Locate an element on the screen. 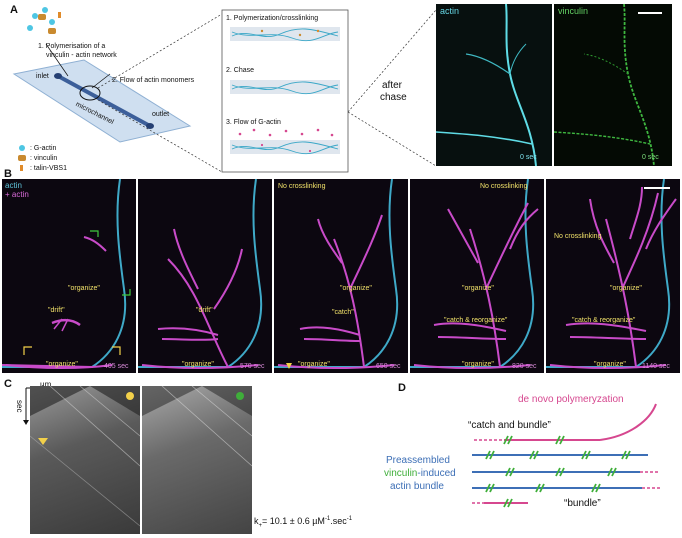  vinculin-word: vinculin is located at coordinates (401, 473).